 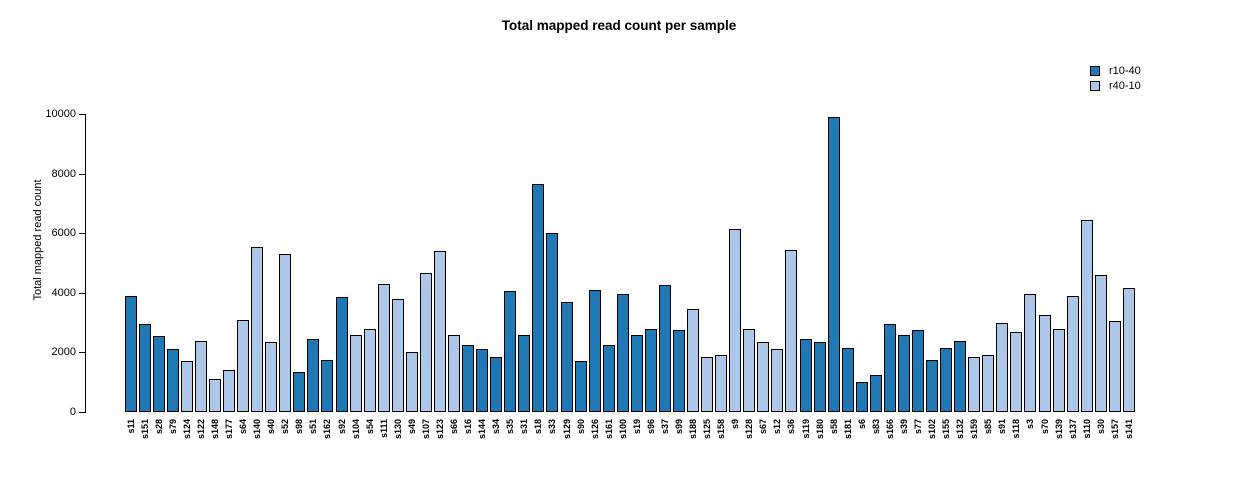 I want to click on x-tick-label: s162, so click(x=327, y=429).